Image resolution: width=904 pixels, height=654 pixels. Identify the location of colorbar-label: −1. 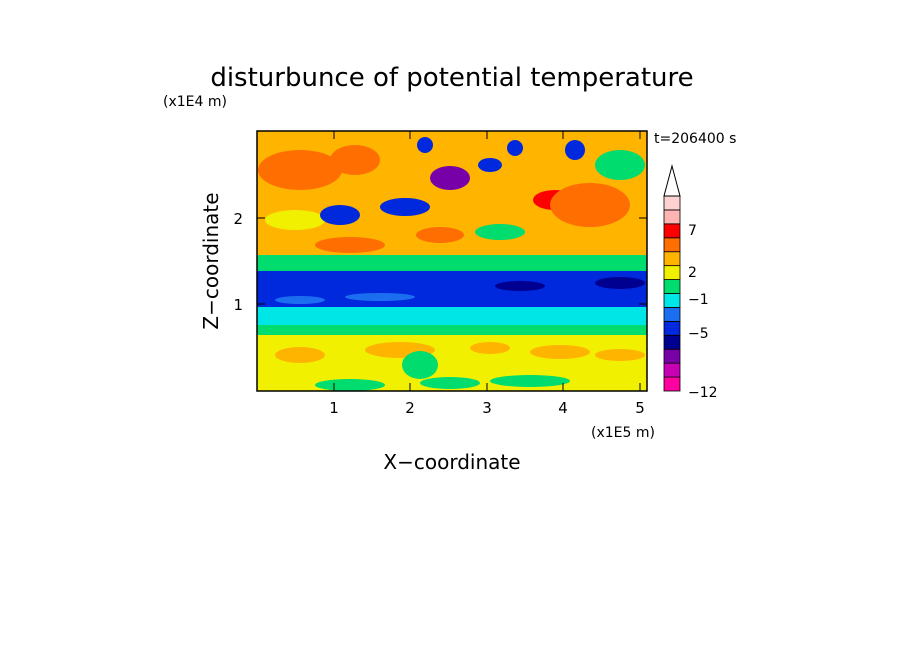
(698, 300).